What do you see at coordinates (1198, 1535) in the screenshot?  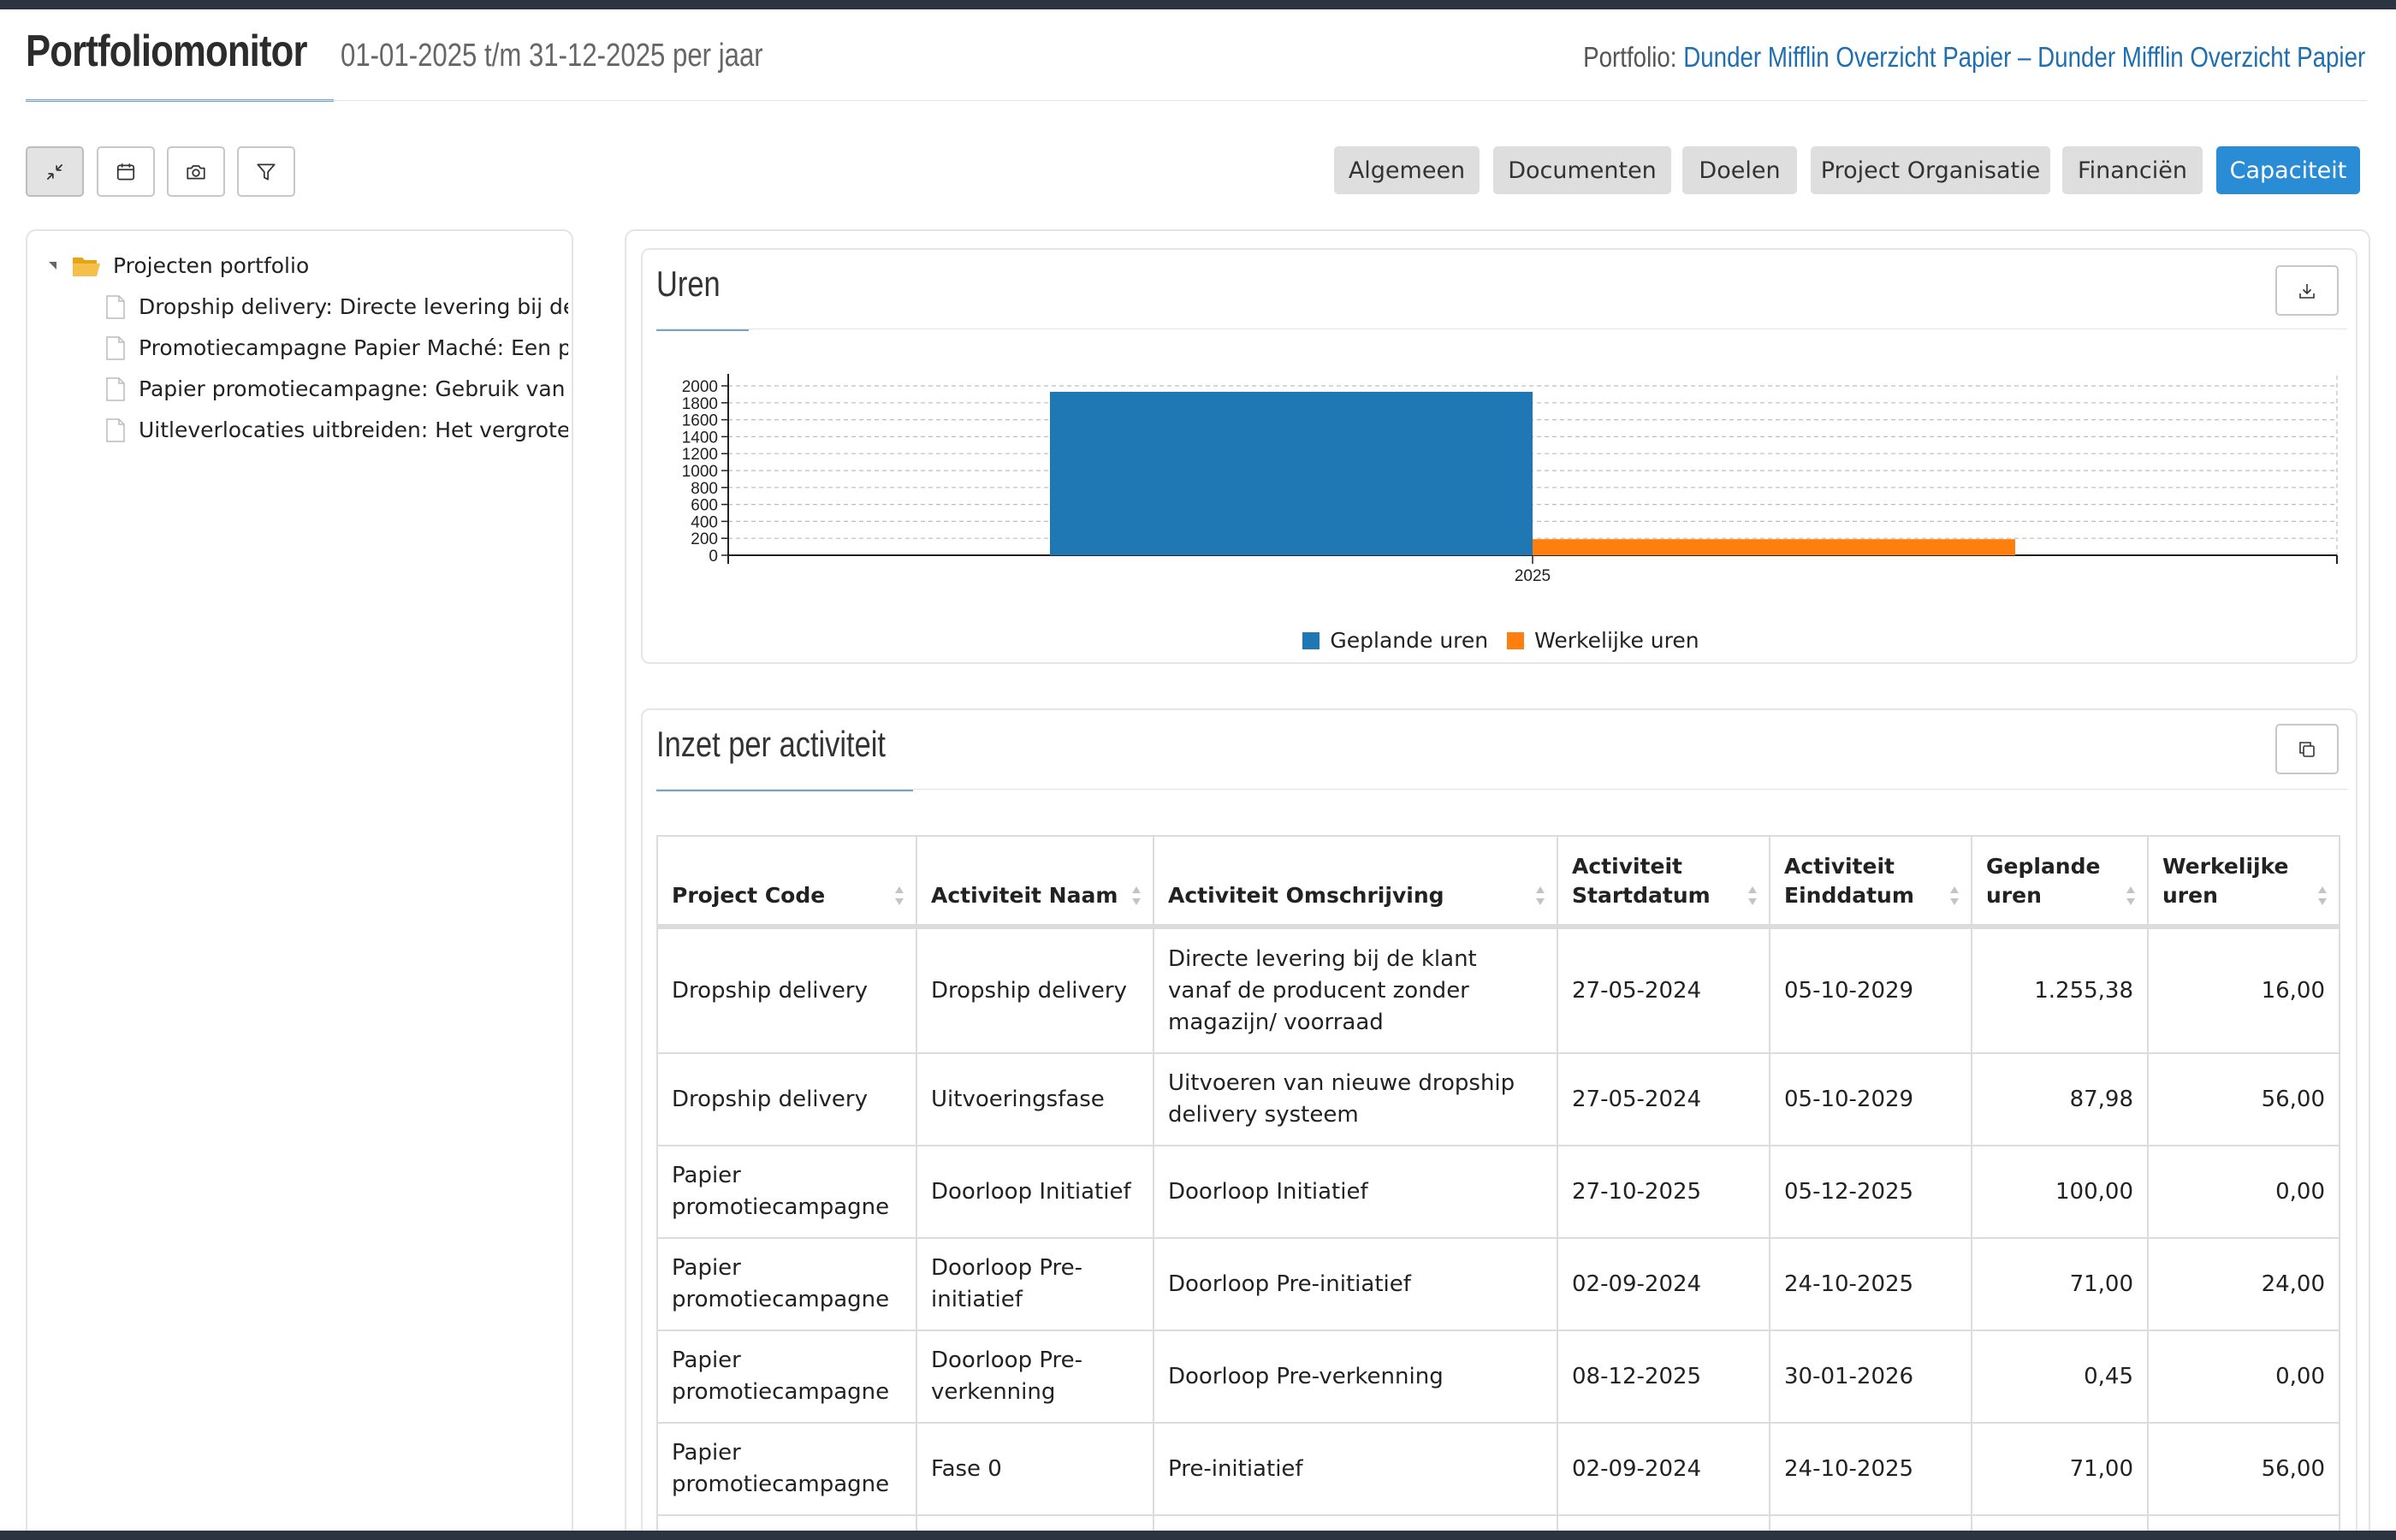 I see `bottom-bar` at bounding box center [1198, 1535].